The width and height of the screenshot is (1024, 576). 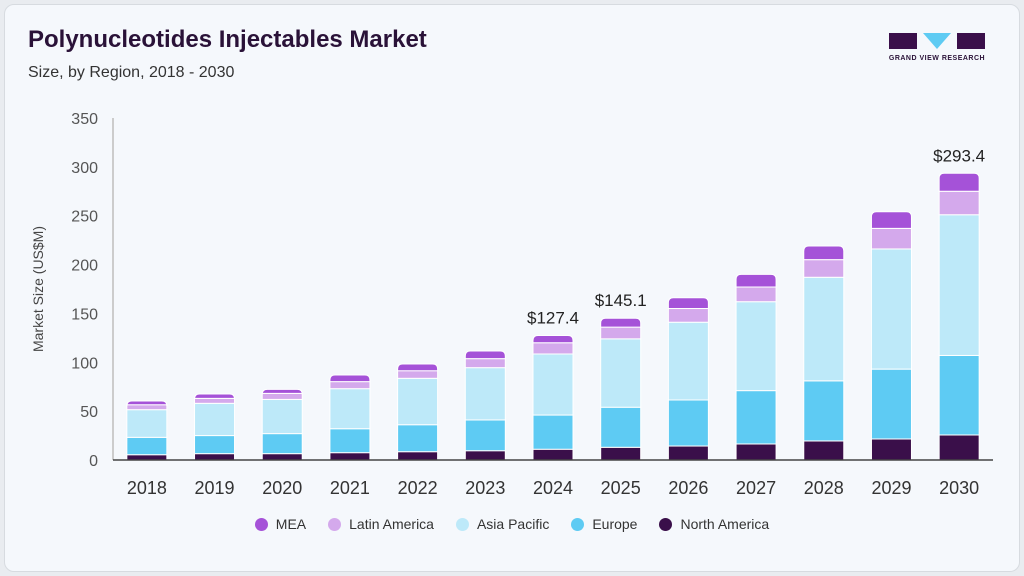 What do you see at coordinates (621, 488) in the screenshot?
I see `x-tick-label: 2025` at bounding box center [621, 488].